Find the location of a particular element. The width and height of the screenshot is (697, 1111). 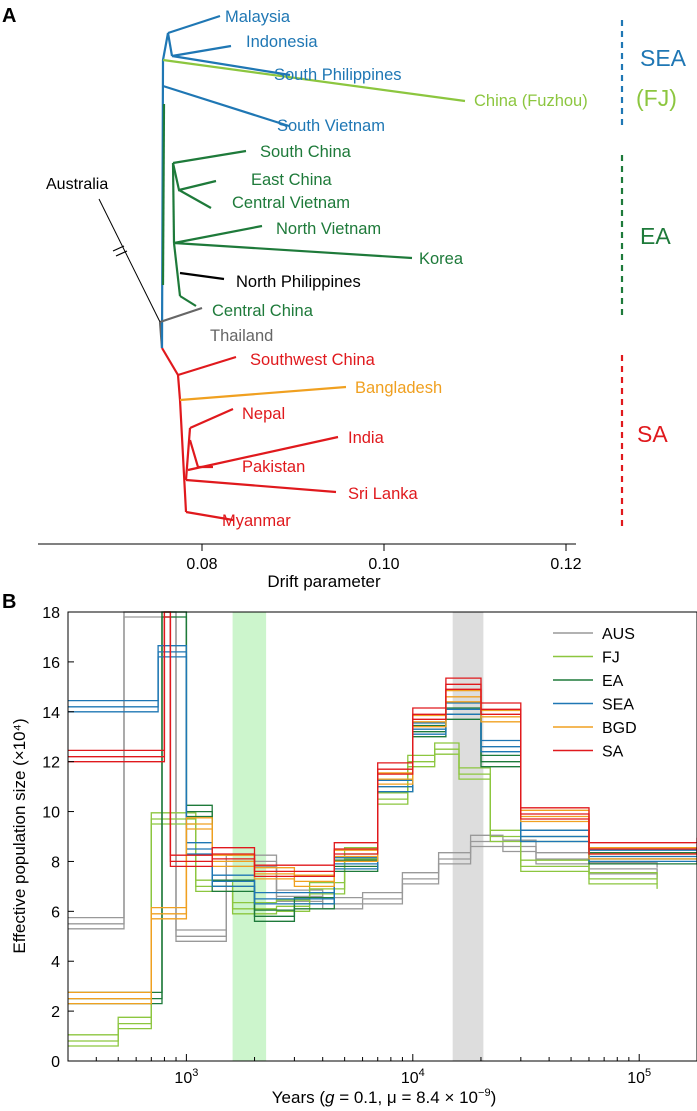

tree-label-nepal: Nepal is located at coordinates (263, 414).